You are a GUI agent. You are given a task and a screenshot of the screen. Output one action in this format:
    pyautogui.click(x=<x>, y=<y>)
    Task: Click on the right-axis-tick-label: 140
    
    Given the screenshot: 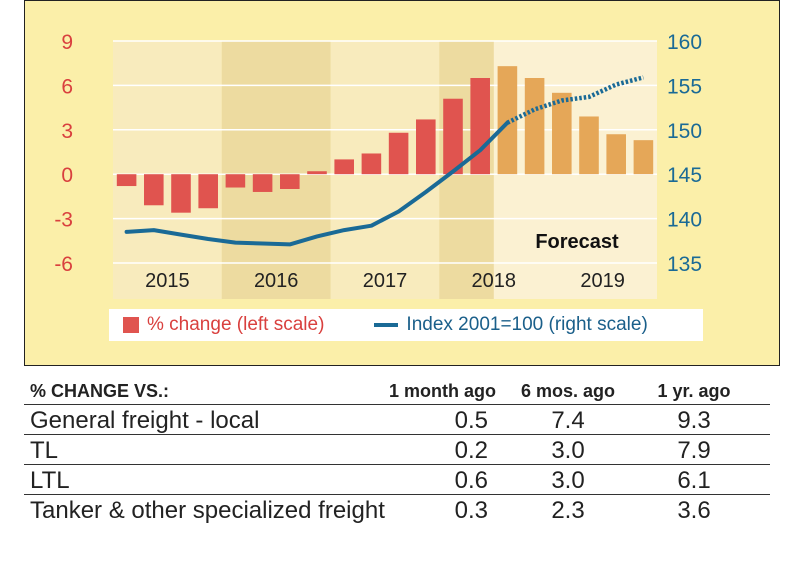 What is the action you would take?
    pyautogui.click(x=684, y=220)
    